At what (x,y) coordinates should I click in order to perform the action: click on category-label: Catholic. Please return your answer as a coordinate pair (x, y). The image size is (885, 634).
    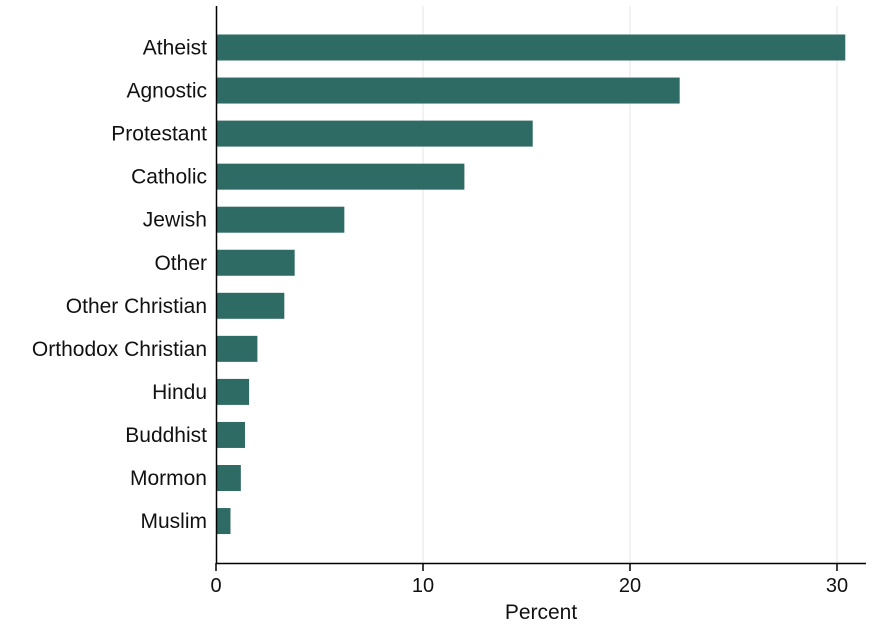
    Looking at the image, I should click on (169, 177).